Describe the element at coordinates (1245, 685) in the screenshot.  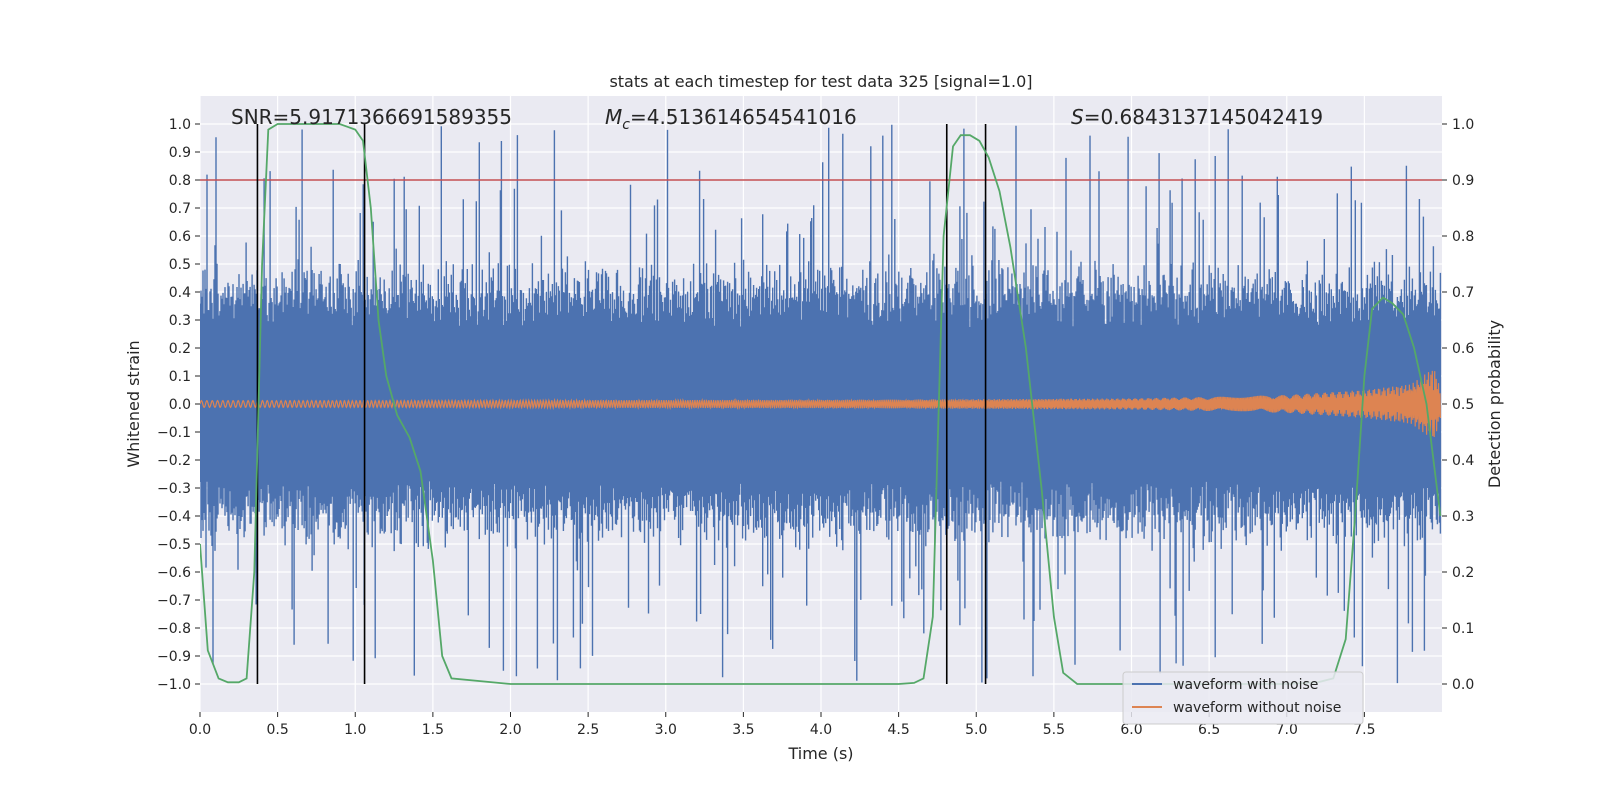
I see `legend-label-noisy: waveform with noise` at that location.